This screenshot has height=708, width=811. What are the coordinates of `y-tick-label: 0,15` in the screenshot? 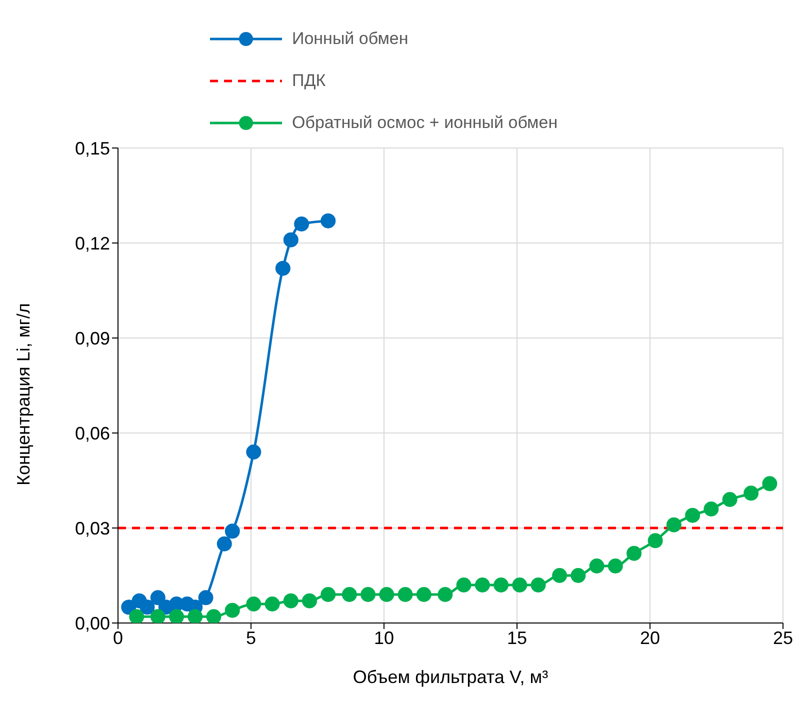 It's located at (92, 148).